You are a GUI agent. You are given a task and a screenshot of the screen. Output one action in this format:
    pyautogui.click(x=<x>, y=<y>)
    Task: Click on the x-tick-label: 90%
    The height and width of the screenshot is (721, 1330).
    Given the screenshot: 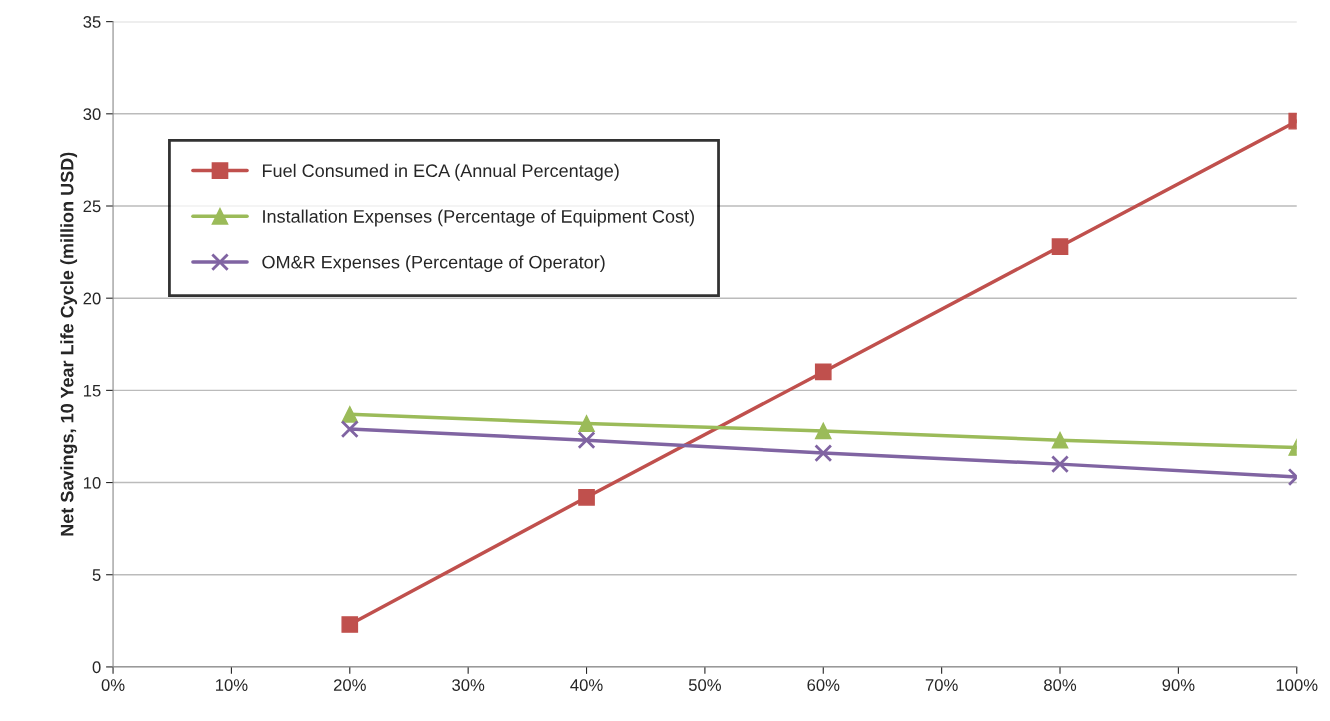 What is the action you would take?
    pyautogui.click(x=1178, y=685)
    